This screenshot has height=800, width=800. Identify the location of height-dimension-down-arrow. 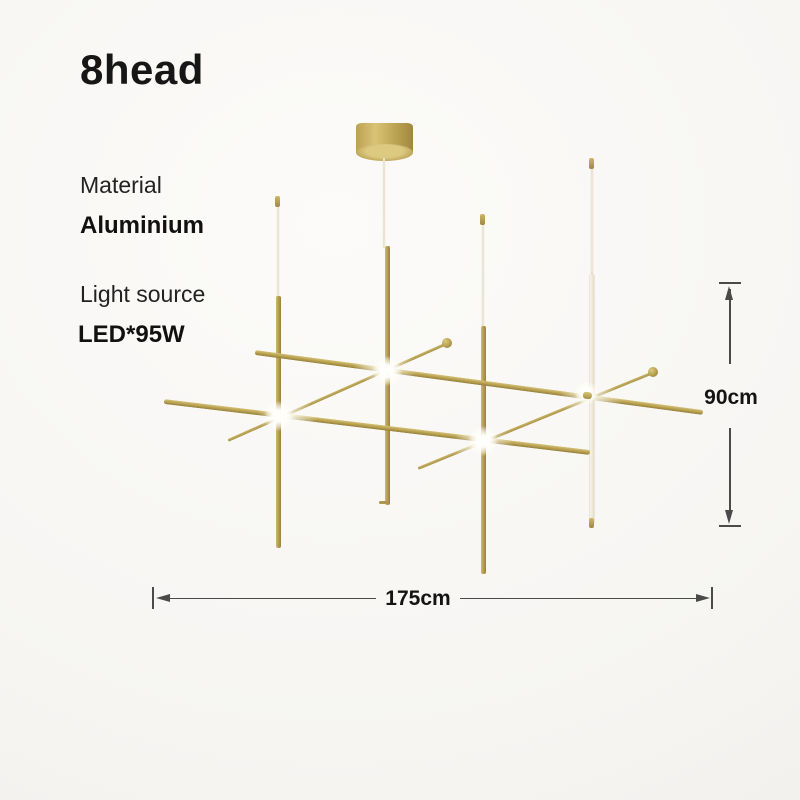
(729, 517).